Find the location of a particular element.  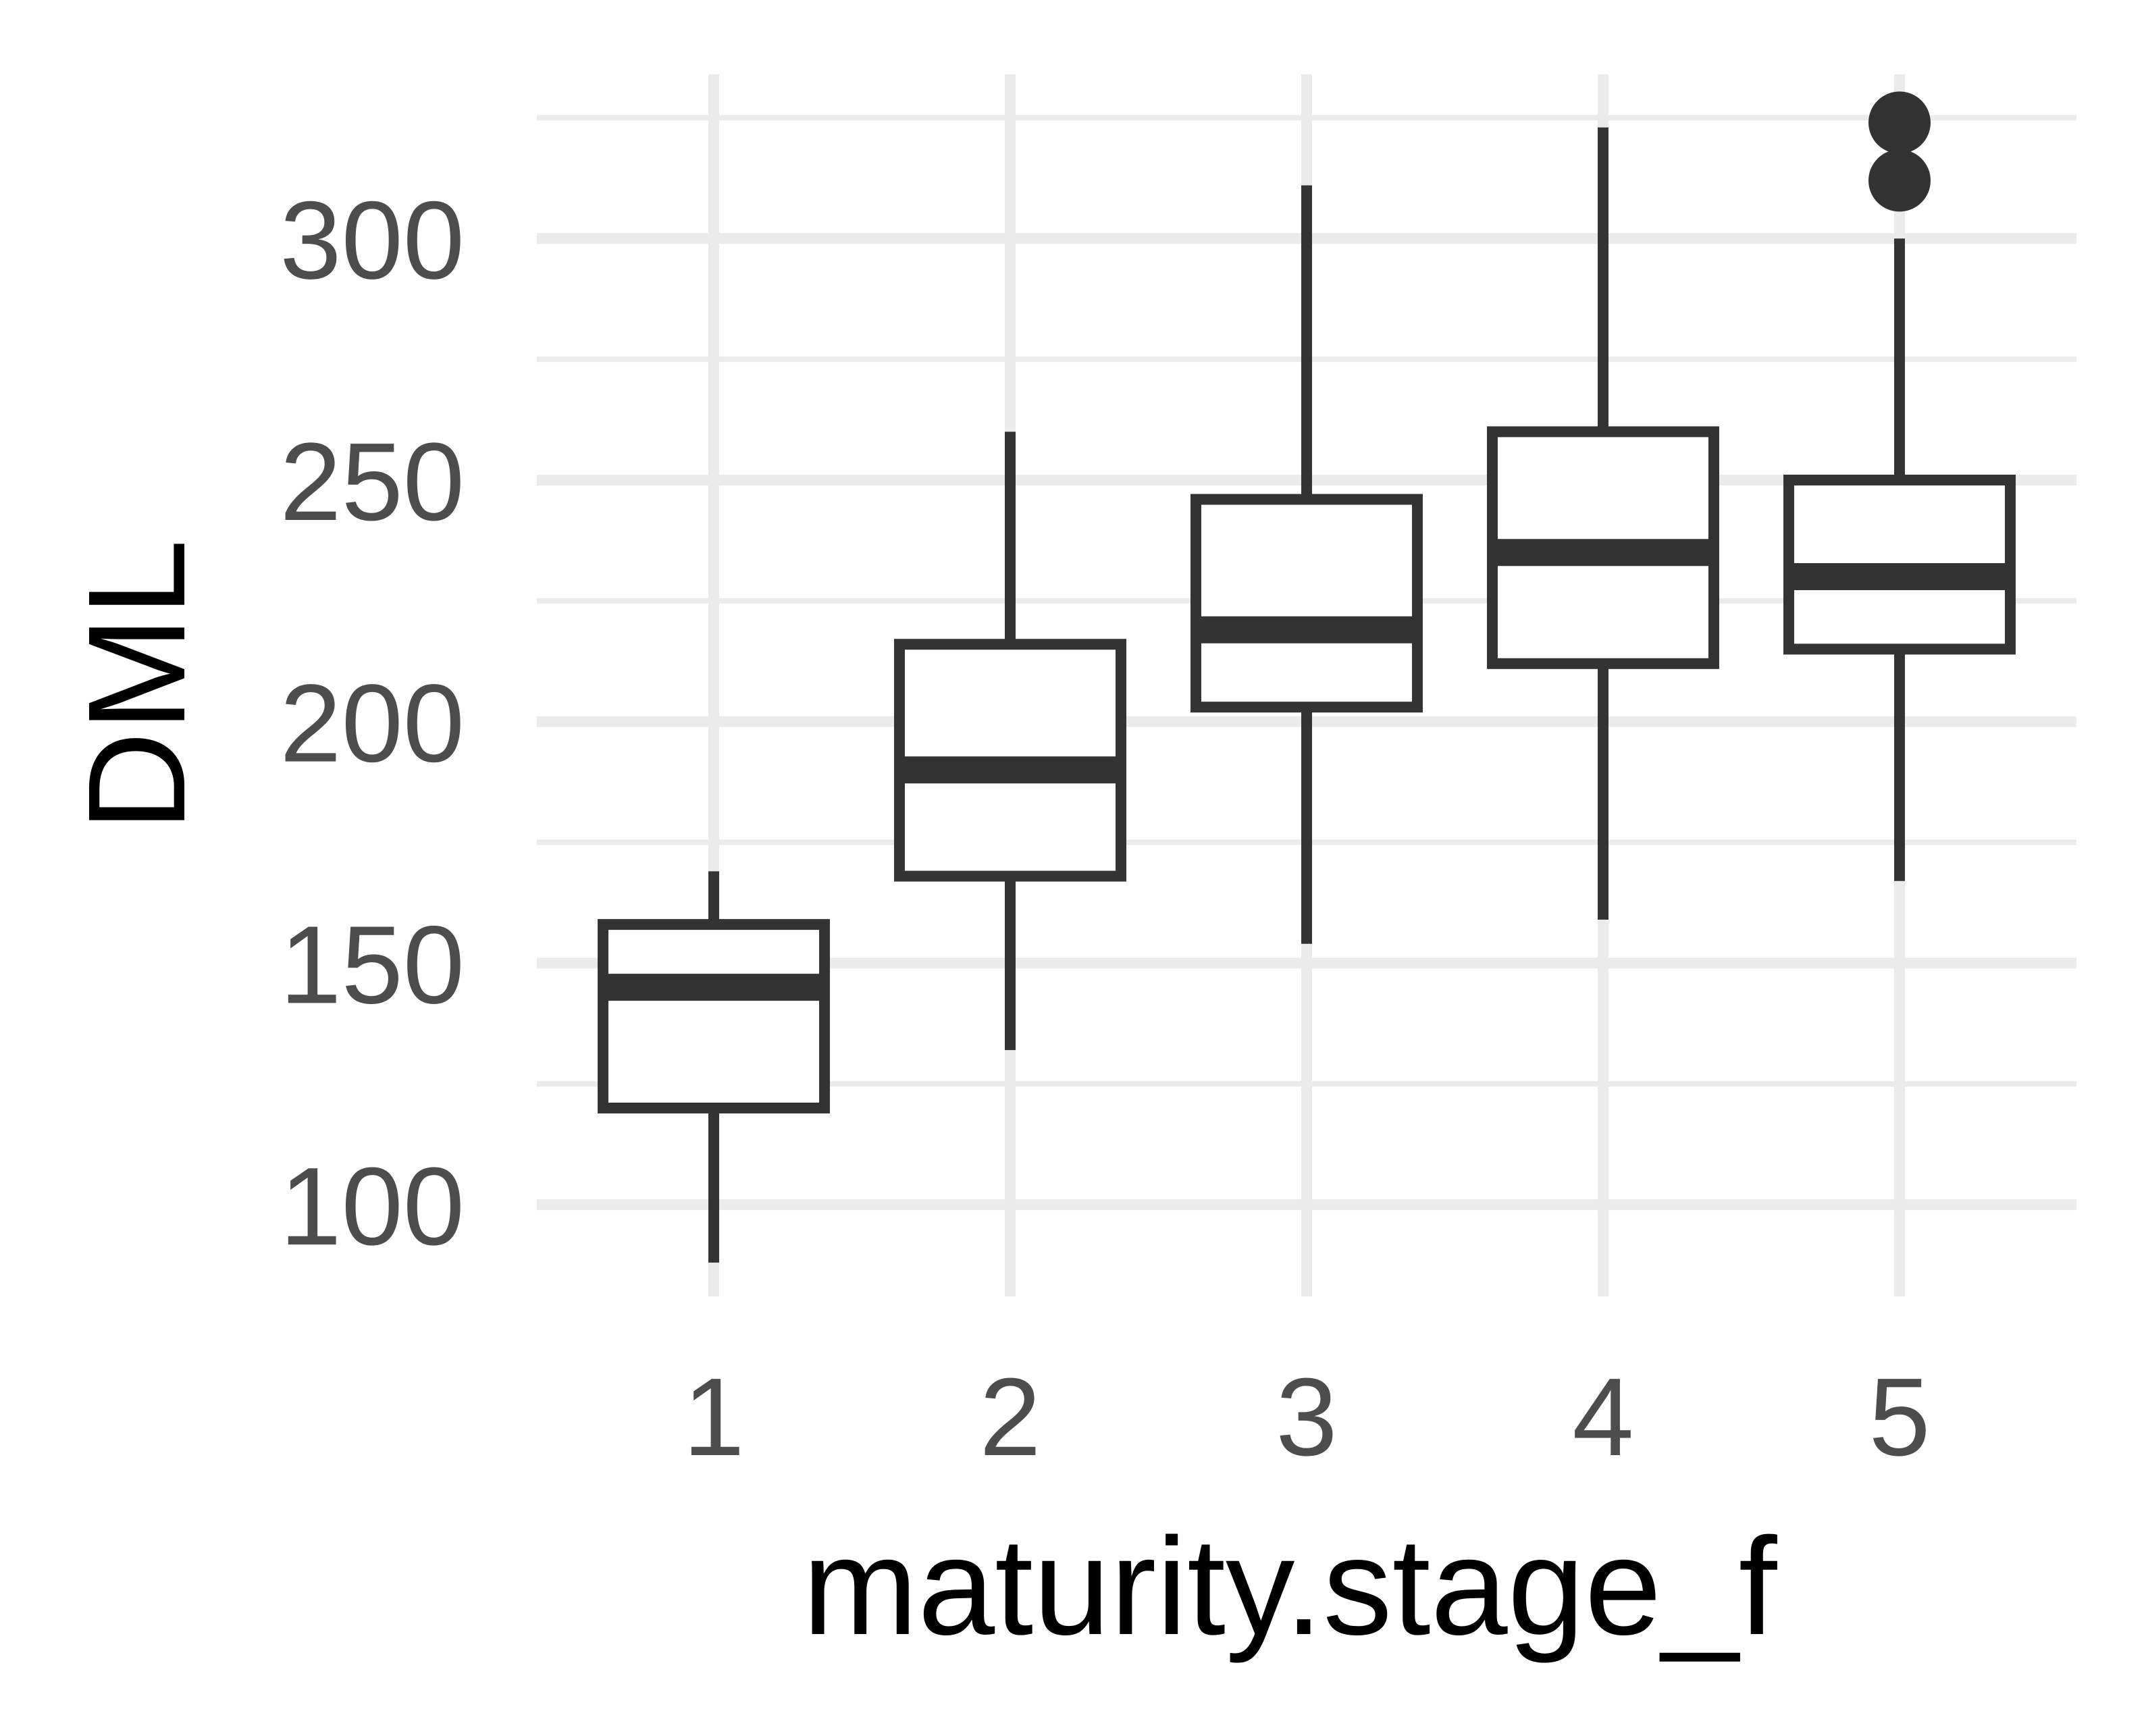

y-tick-label: 300 is located at coordinates (372, 240).